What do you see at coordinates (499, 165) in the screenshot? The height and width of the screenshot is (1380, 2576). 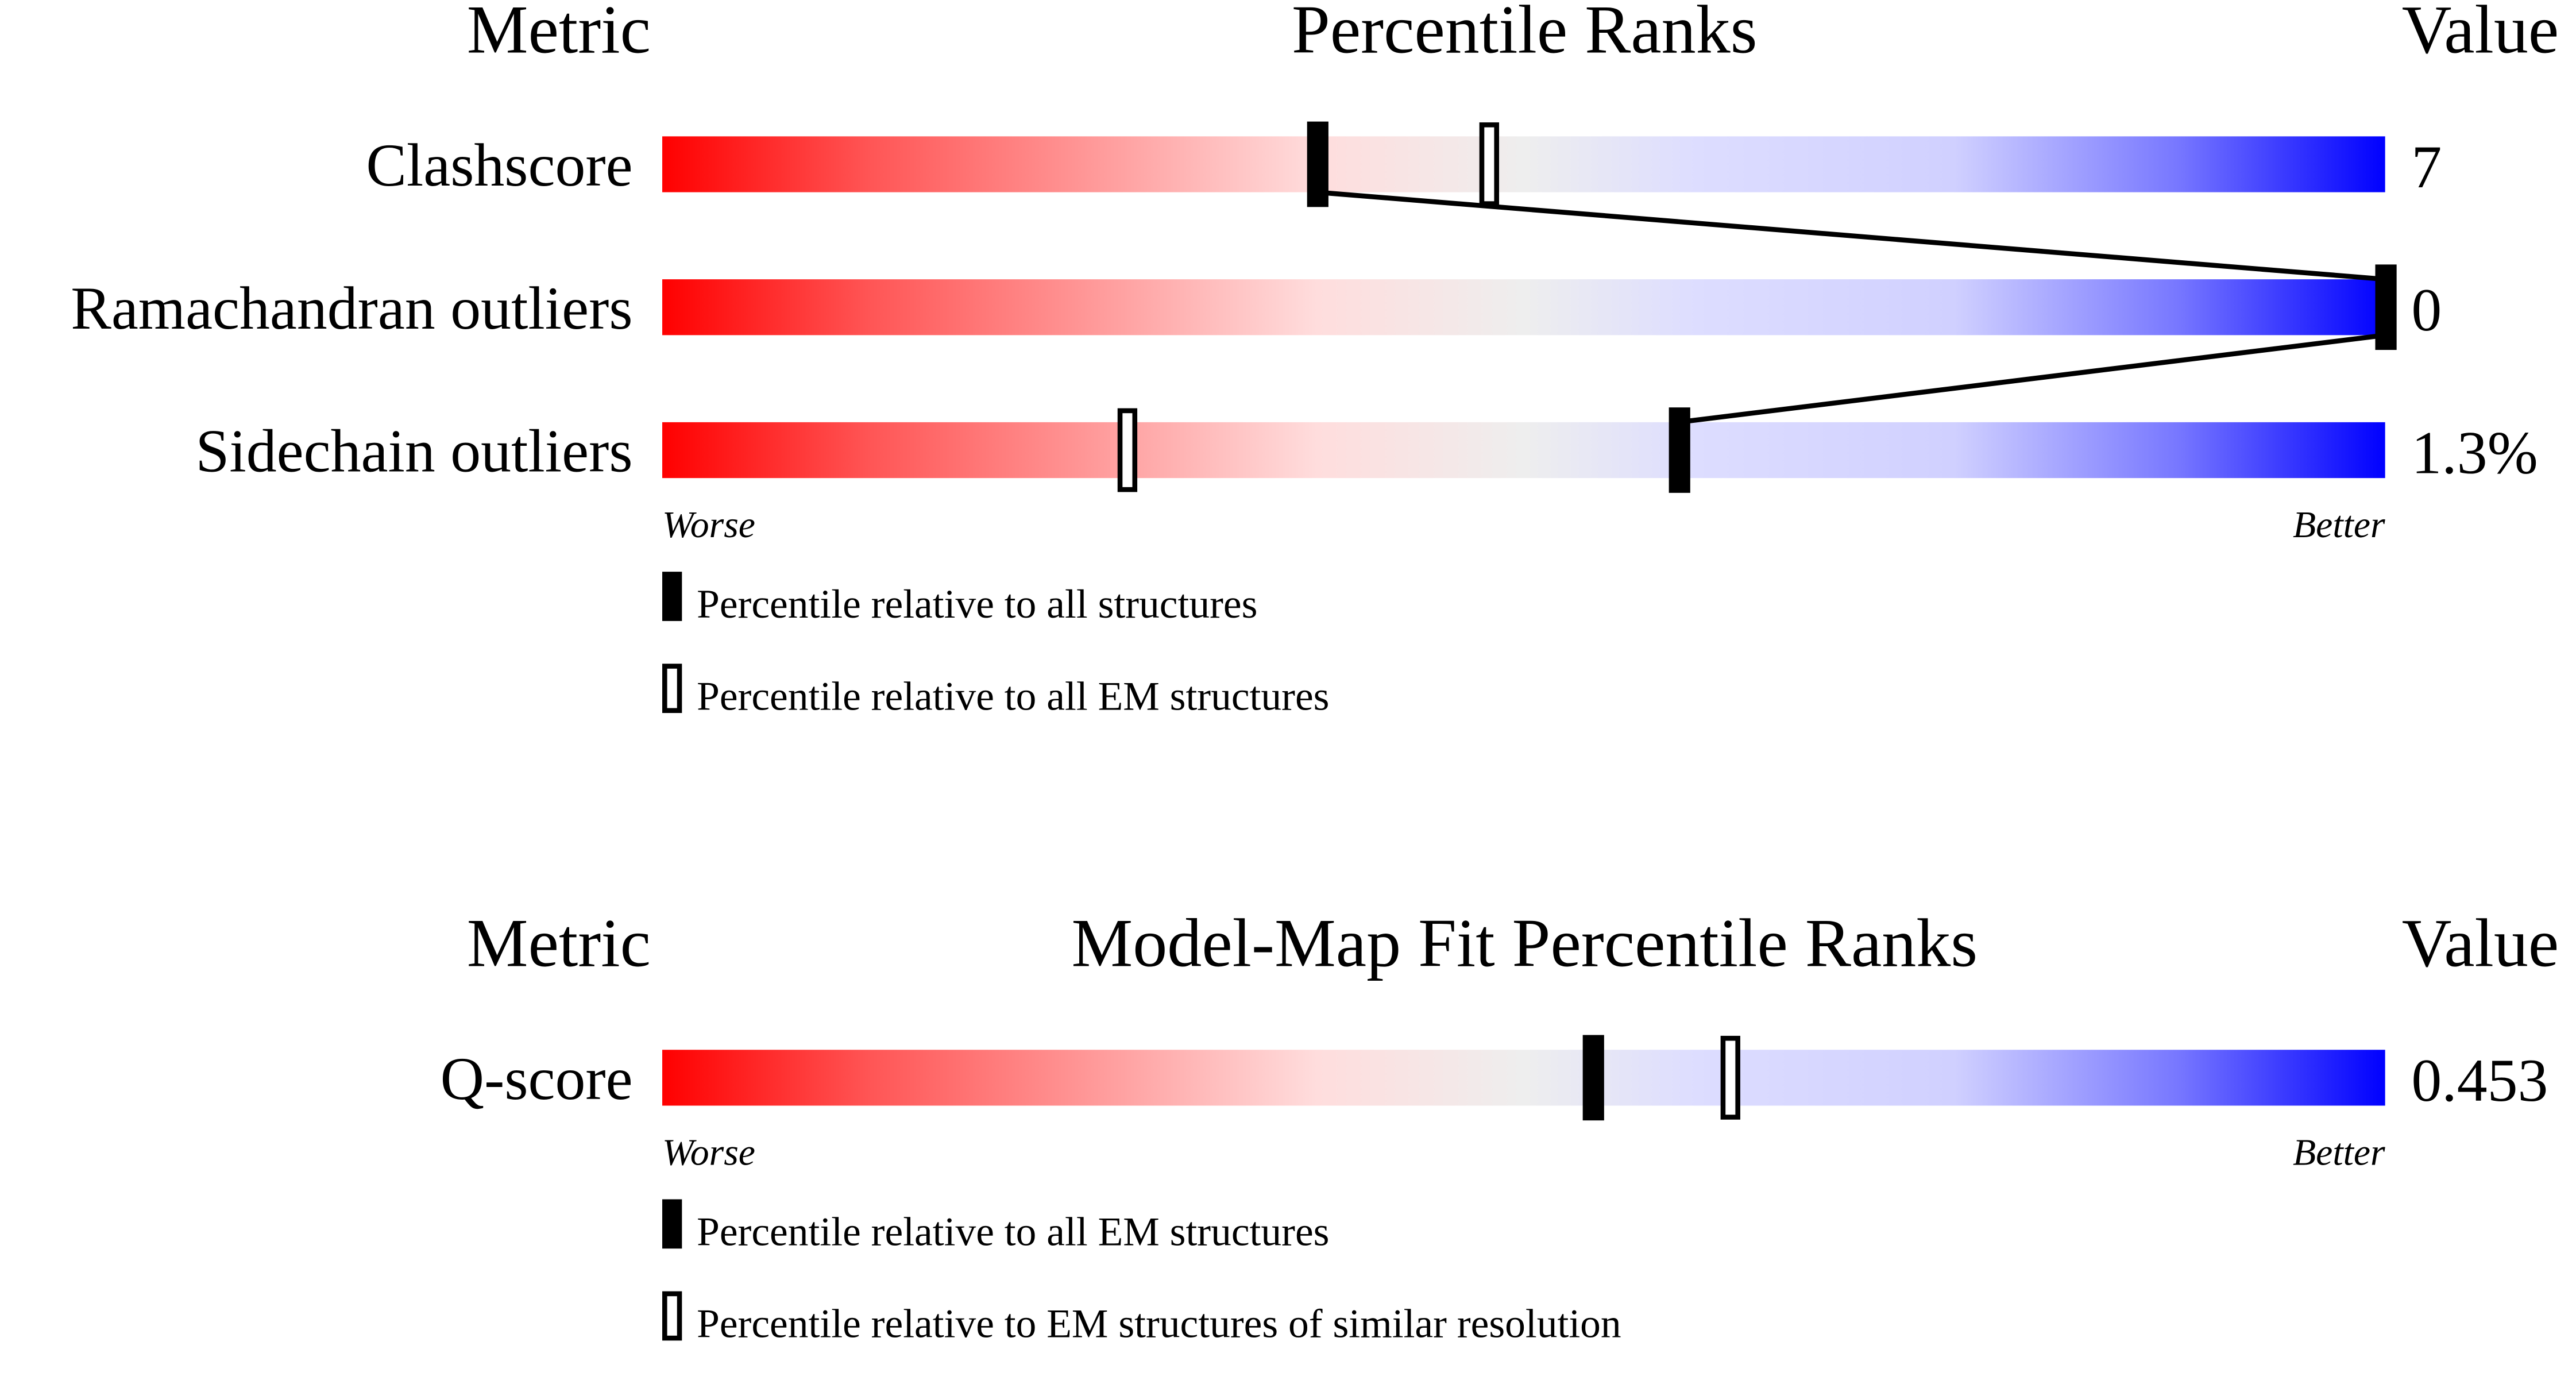 I see `metric-label: Clashscore` at bounding box center [499, 165].